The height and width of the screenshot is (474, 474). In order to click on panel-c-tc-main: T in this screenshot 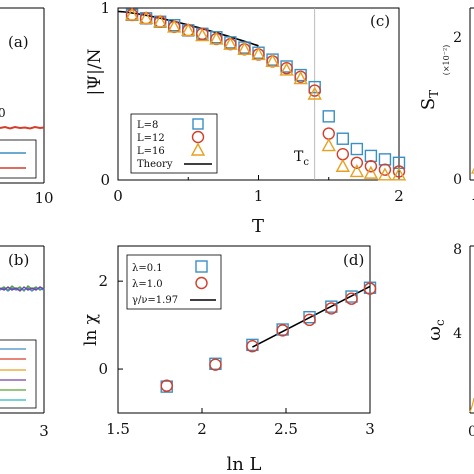, I will do `click(299, 157)`.